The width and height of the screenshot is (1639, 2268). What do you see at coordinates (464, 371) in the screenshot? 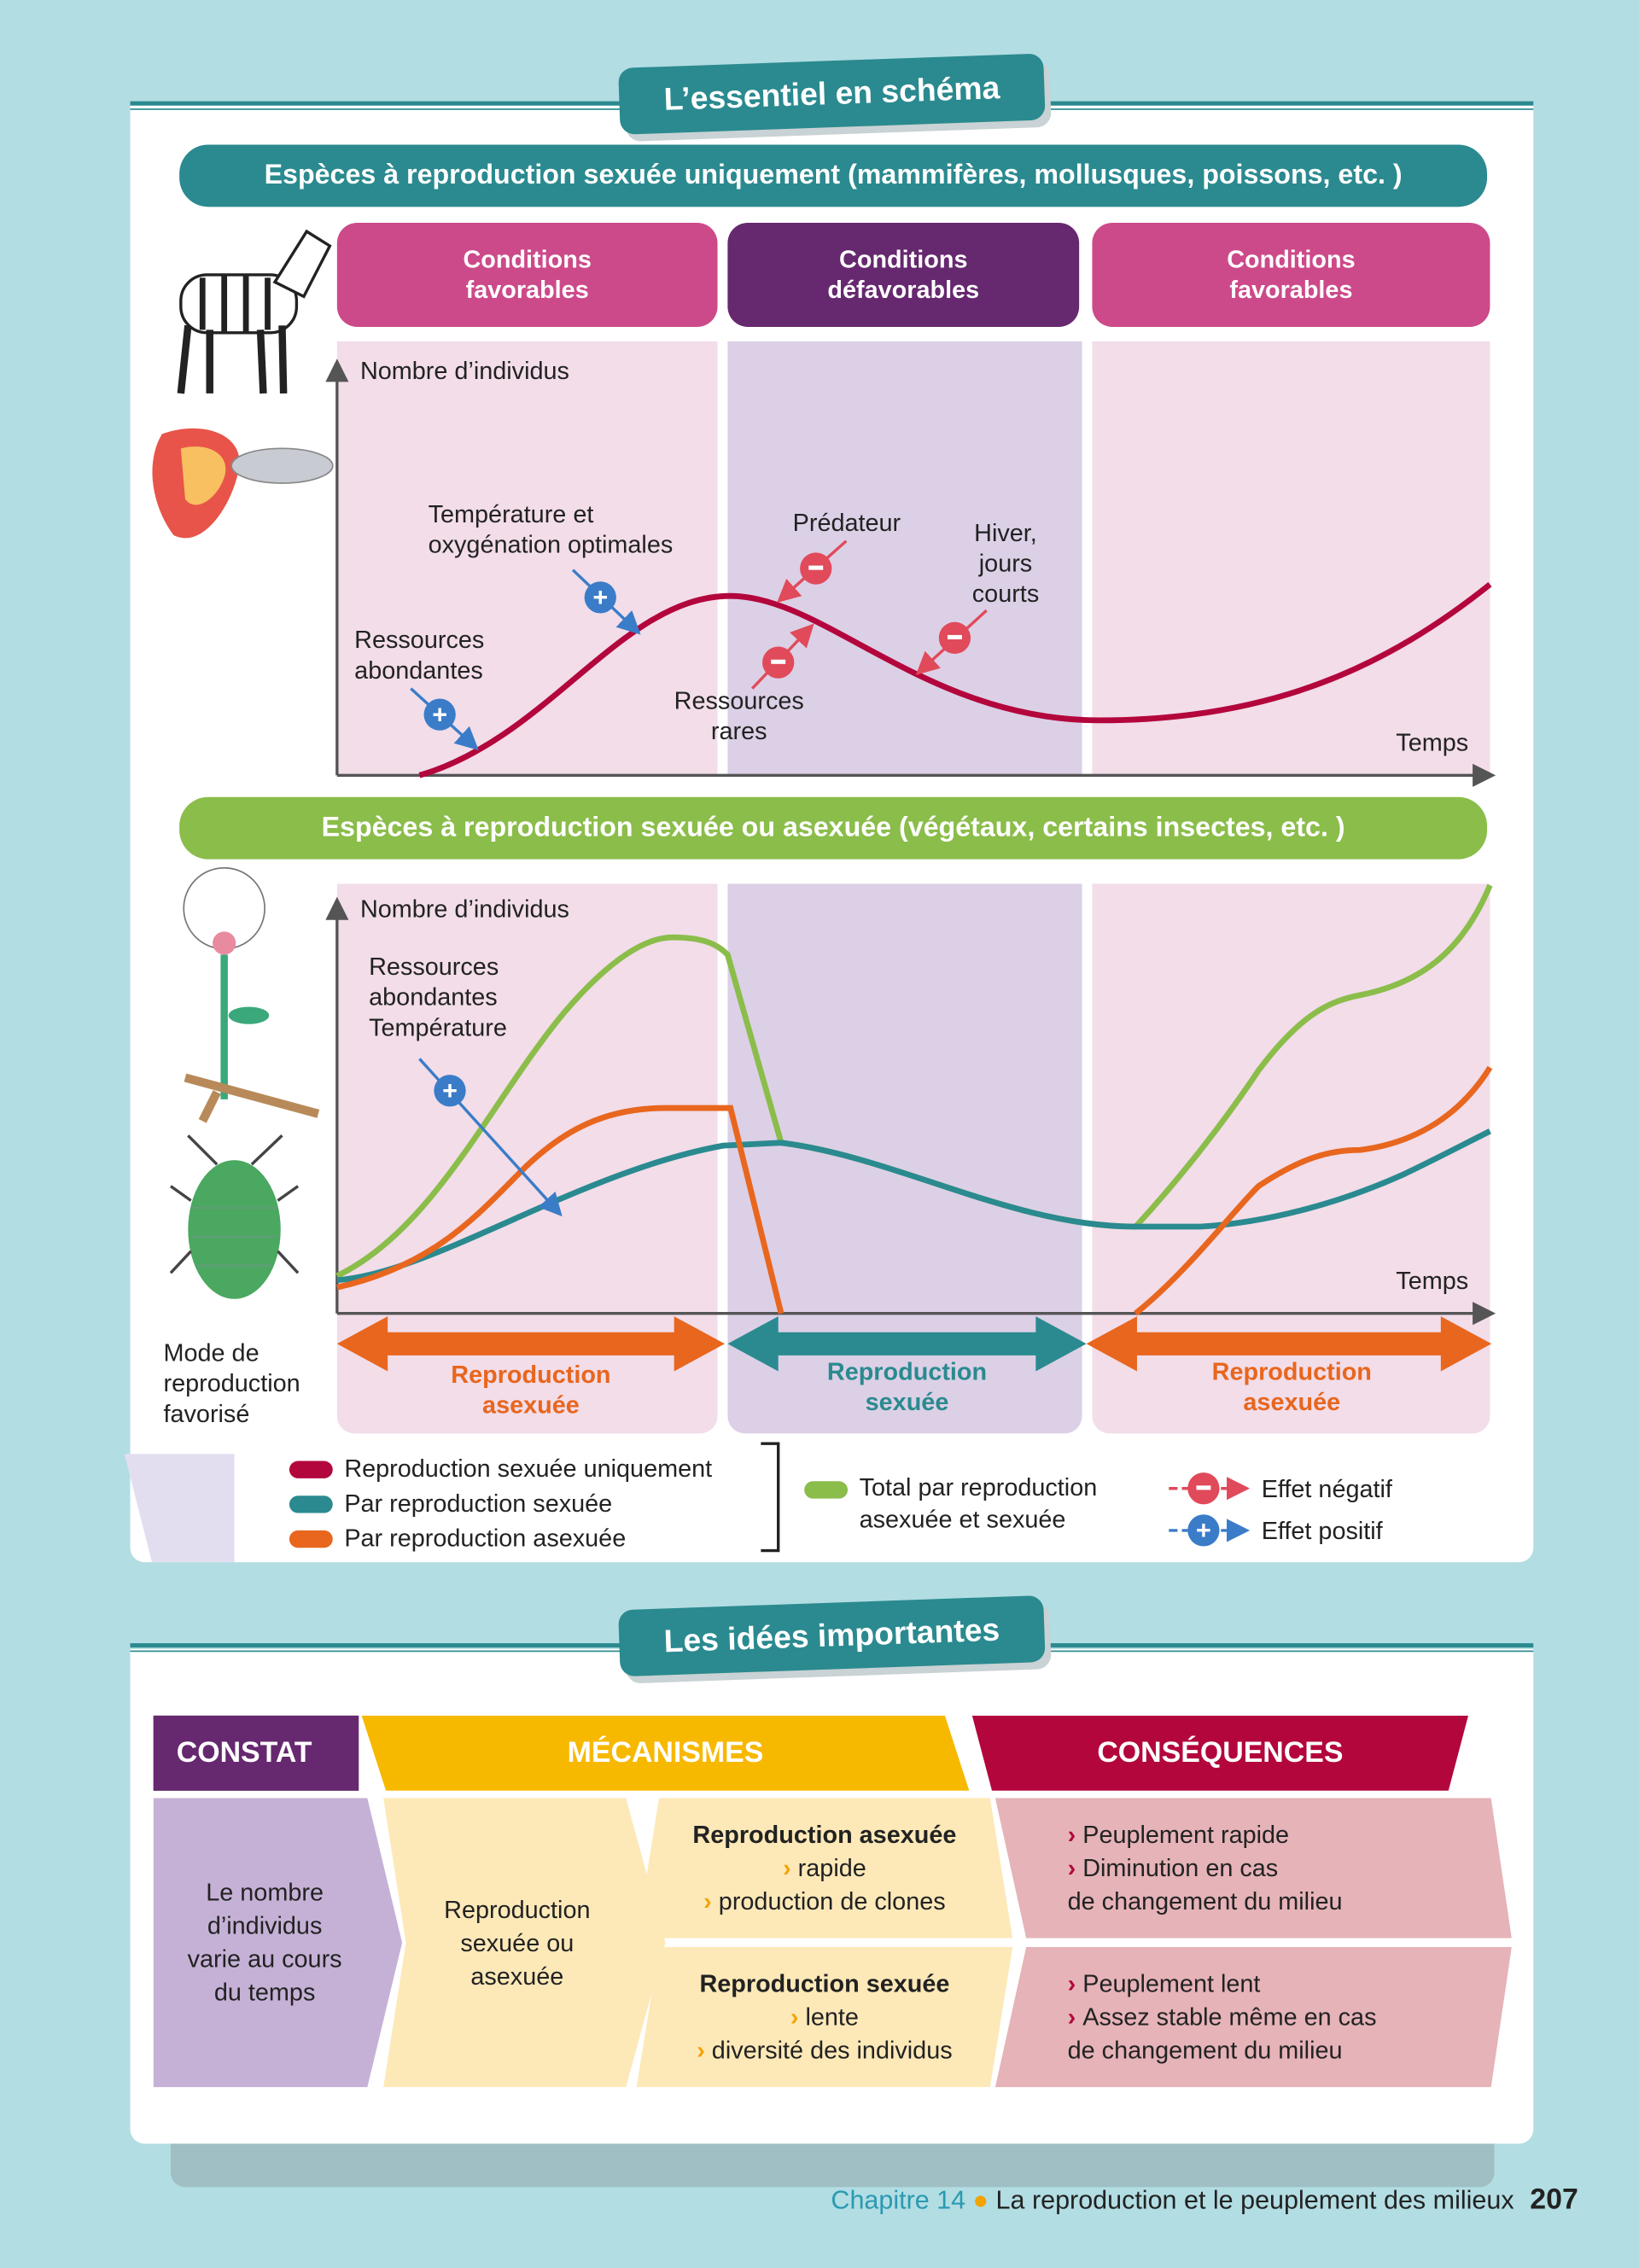
I see `chart1-ylabel: Nombre d’individus` at bounding box center [464, 371].